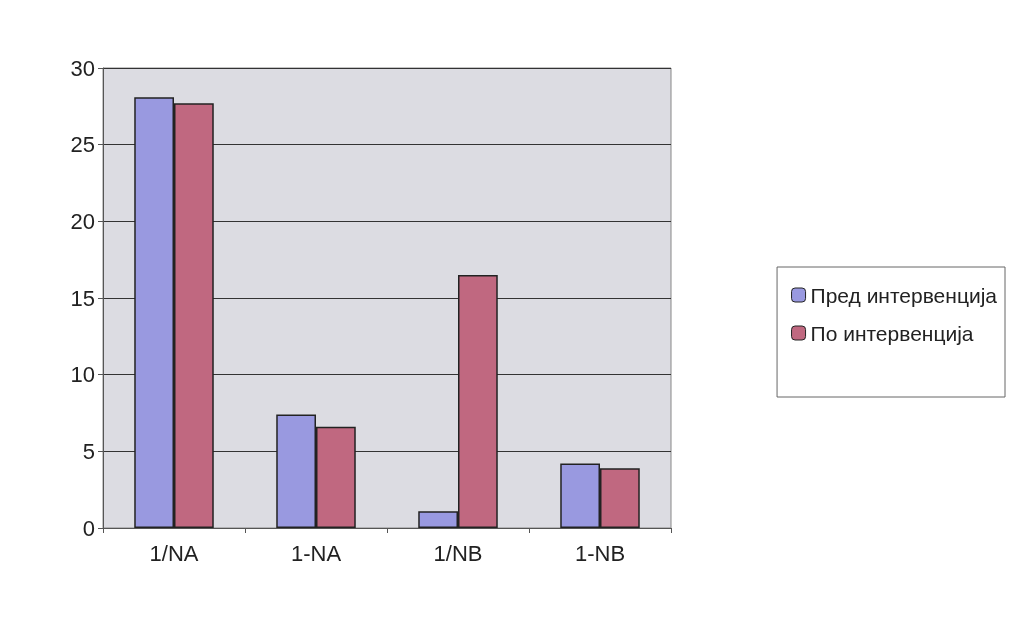 The height and width of the screenshot is (628, 1019). Describe the element at coordinates (892, 333) in the screenshot. I see `legend-label: По интервенција` at that location.